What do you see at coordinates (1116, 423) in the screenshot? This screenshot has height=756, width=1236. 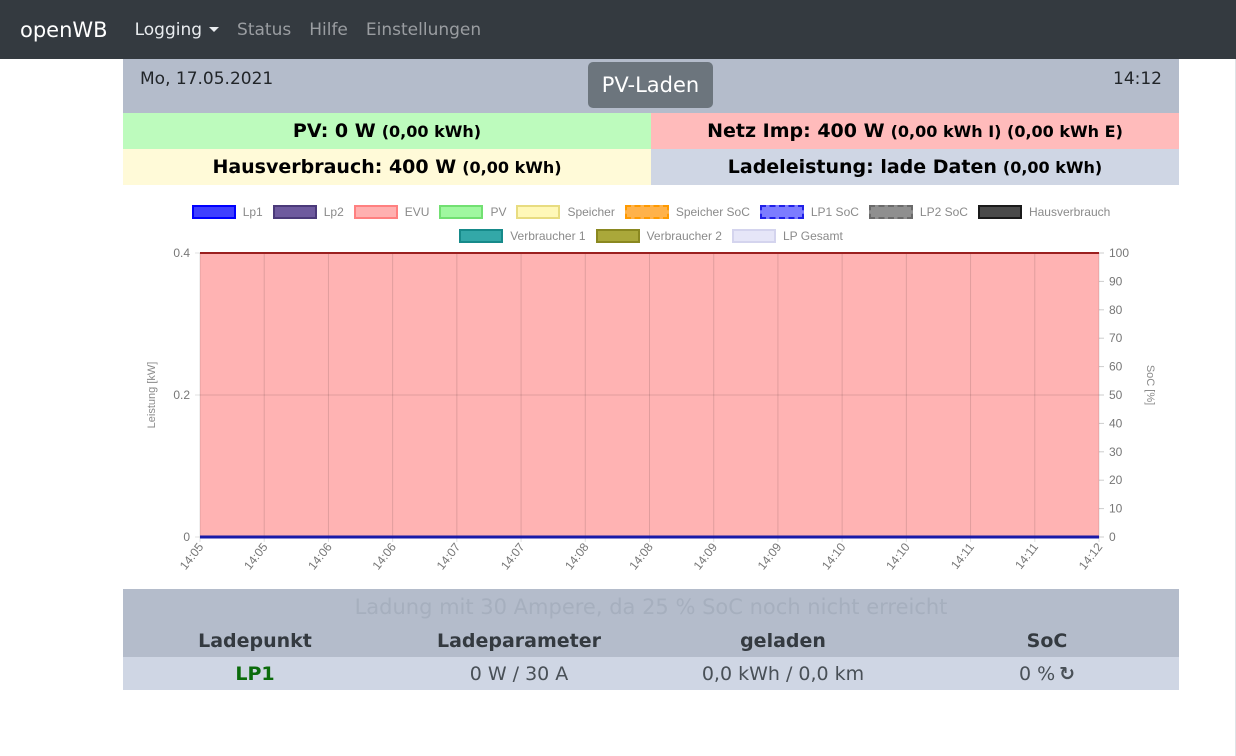 I see `y2-tick-label: 40` at bounding box center [1116, 423].